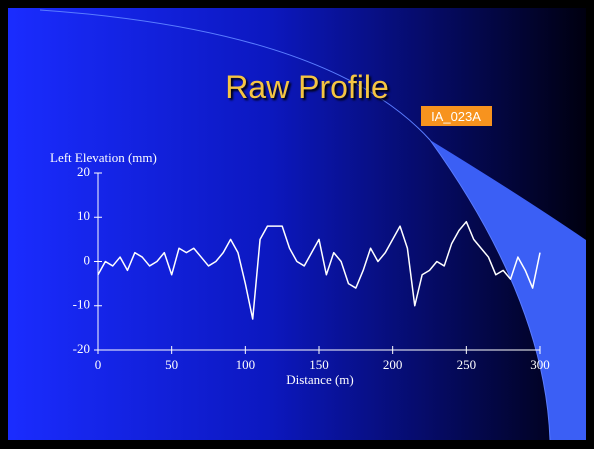  What do you see at coordinates (307, 87) in the screenshot?
I see `chart-title: Raw Profile` at bounding box center [307, 87].